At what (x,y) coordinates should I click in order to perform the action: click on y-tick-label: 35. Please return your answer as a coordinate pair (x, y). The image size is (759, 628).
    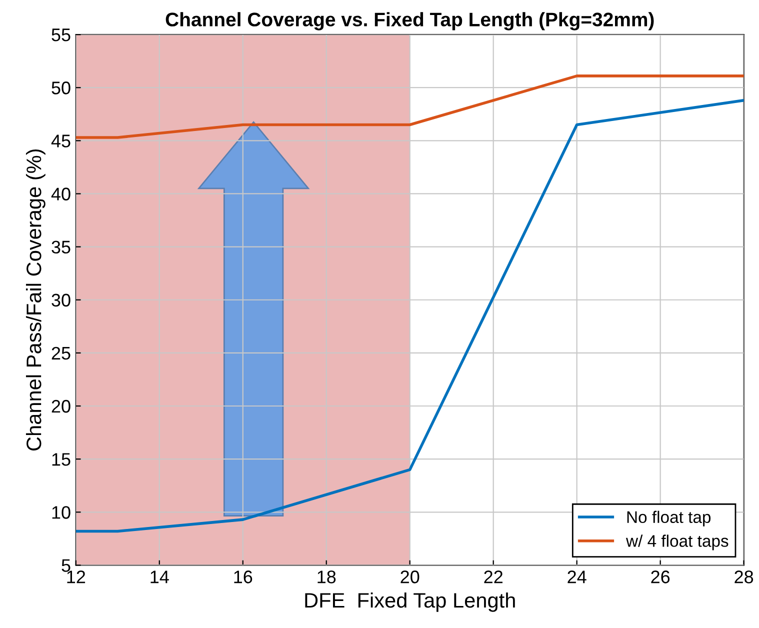
    Looking at the image, I should click on (61, 247).